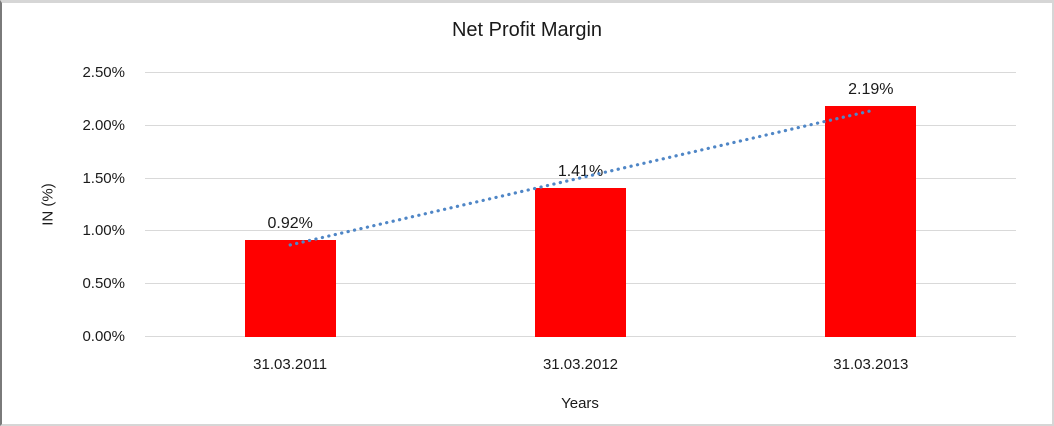 The width and height of the screenshot is (1054, 426). Describe the element at coordinates (580, 364) in the screenshot. I see `x-tick-label: 31.03.2012` at that location.